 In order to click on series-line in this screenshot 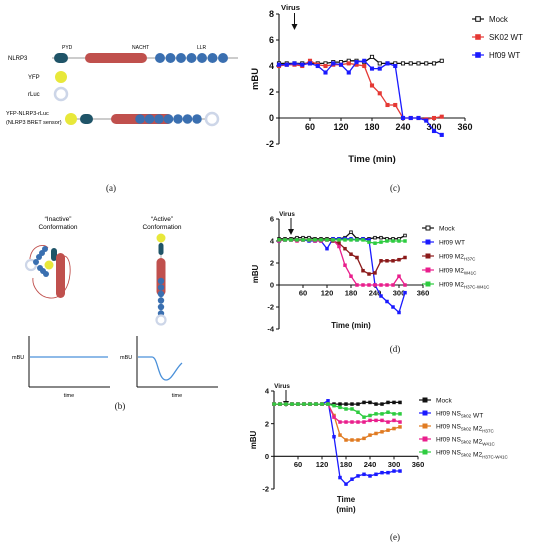, I will do `click(337, 410)`.